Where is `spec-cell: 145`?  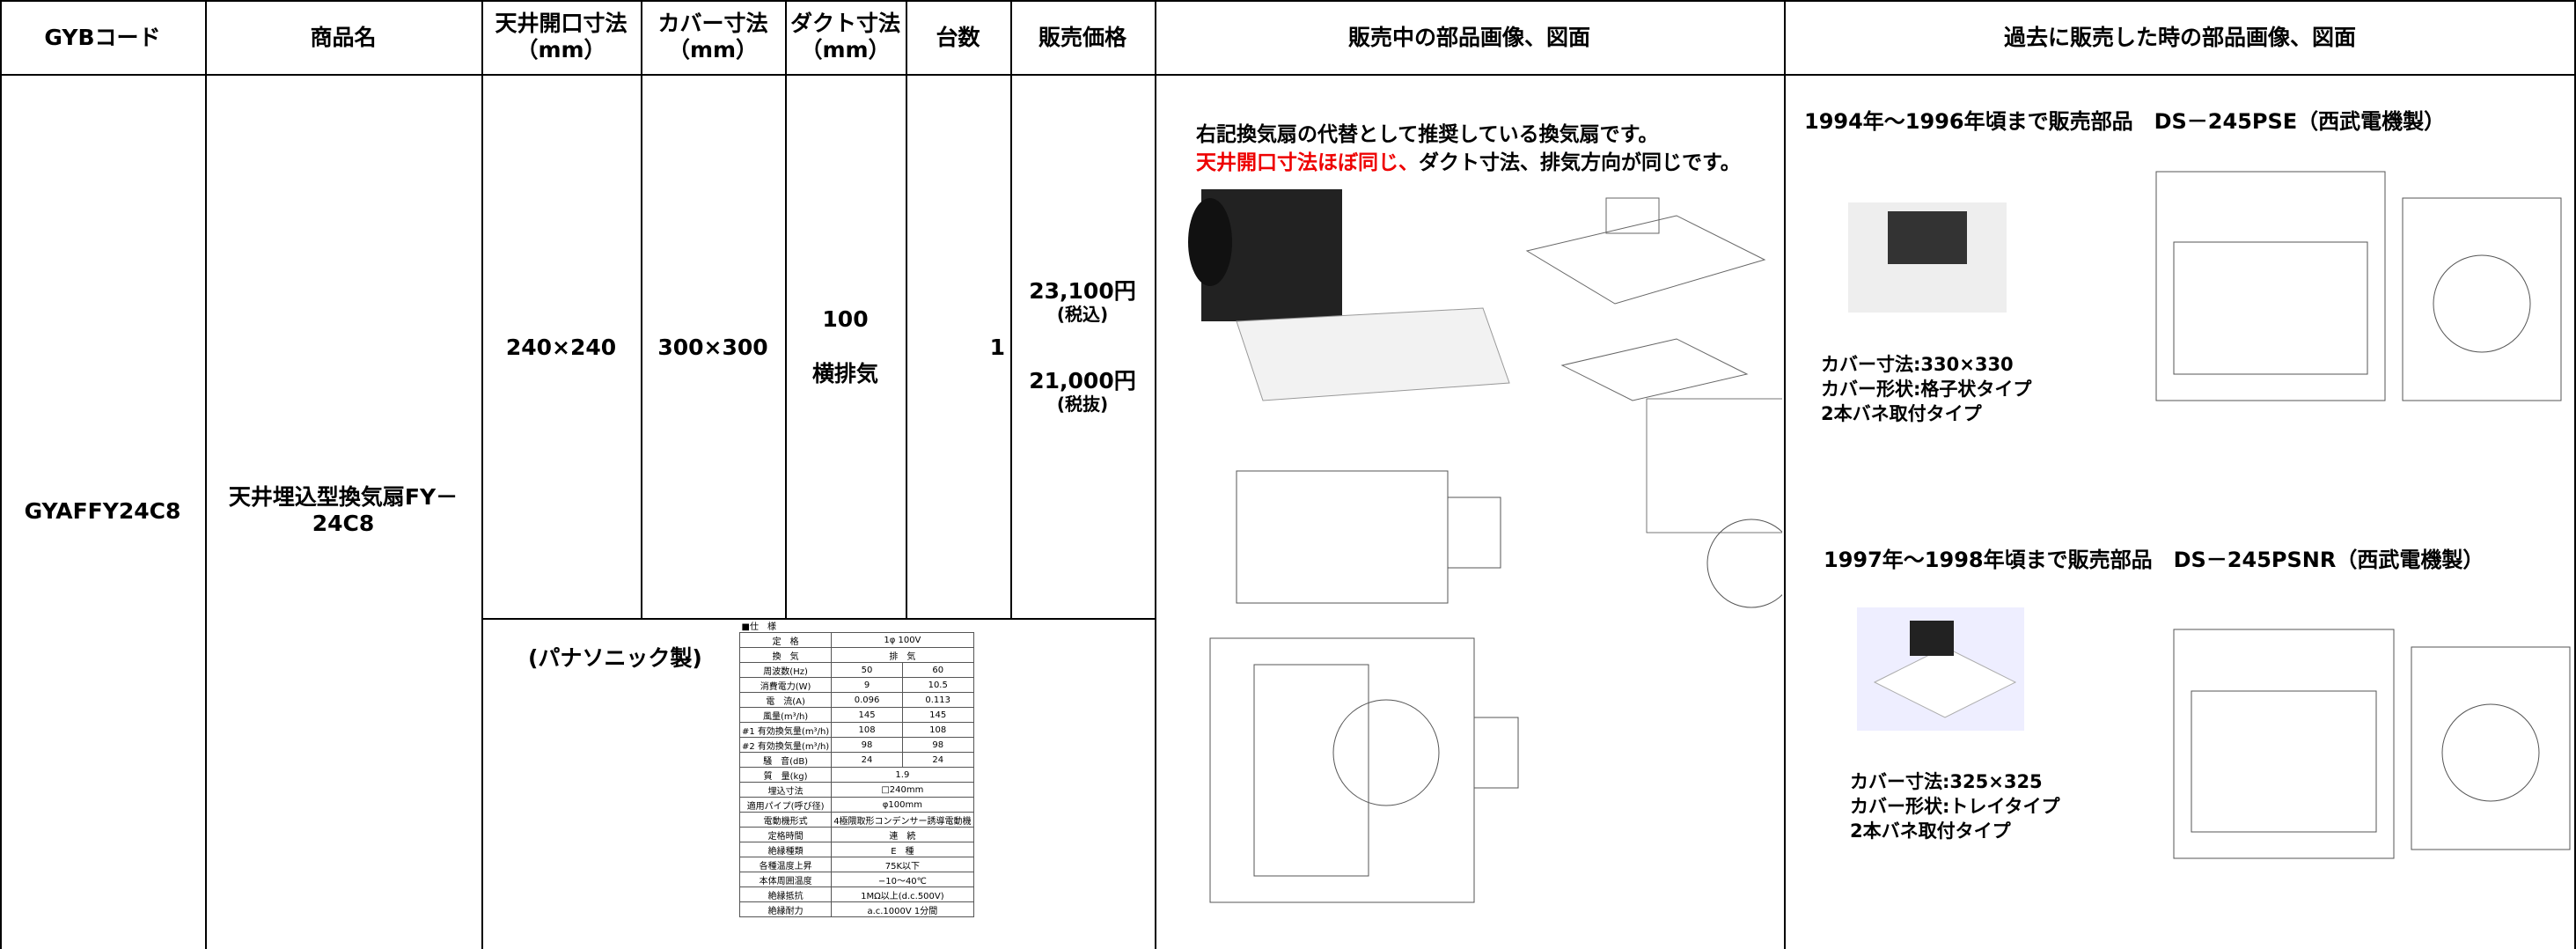 spec-cell: 145 is located at coordinates (867, 715).